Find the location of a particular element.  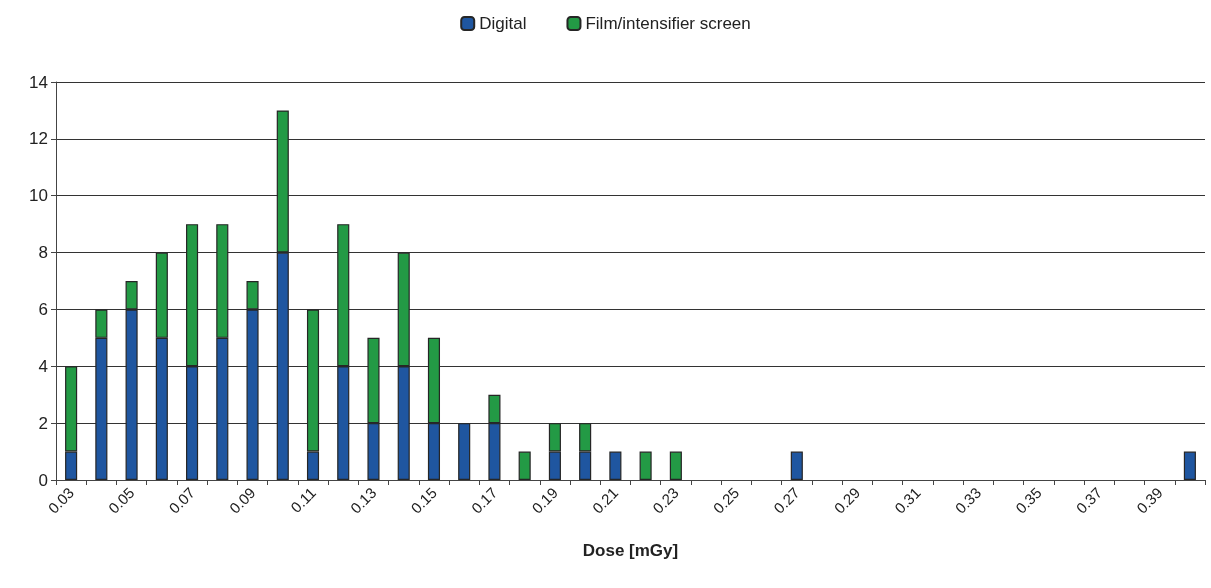

y-tick-label: 12 is located at coordinates (38, 139).